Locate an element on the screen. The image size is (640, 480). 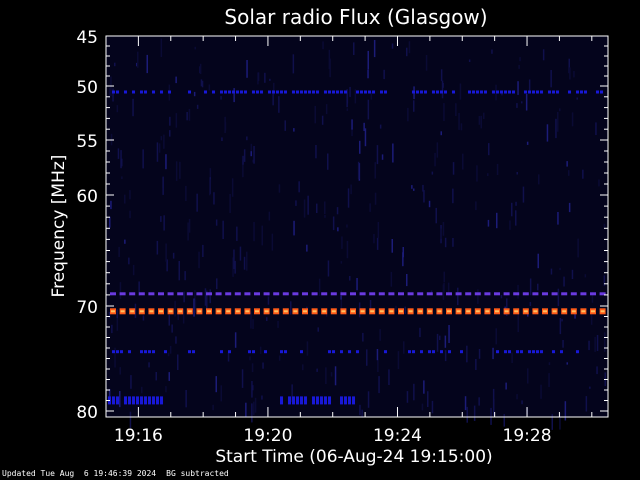
y-axis-label: Frequency [MHz] is located at coordinates (59, 226).